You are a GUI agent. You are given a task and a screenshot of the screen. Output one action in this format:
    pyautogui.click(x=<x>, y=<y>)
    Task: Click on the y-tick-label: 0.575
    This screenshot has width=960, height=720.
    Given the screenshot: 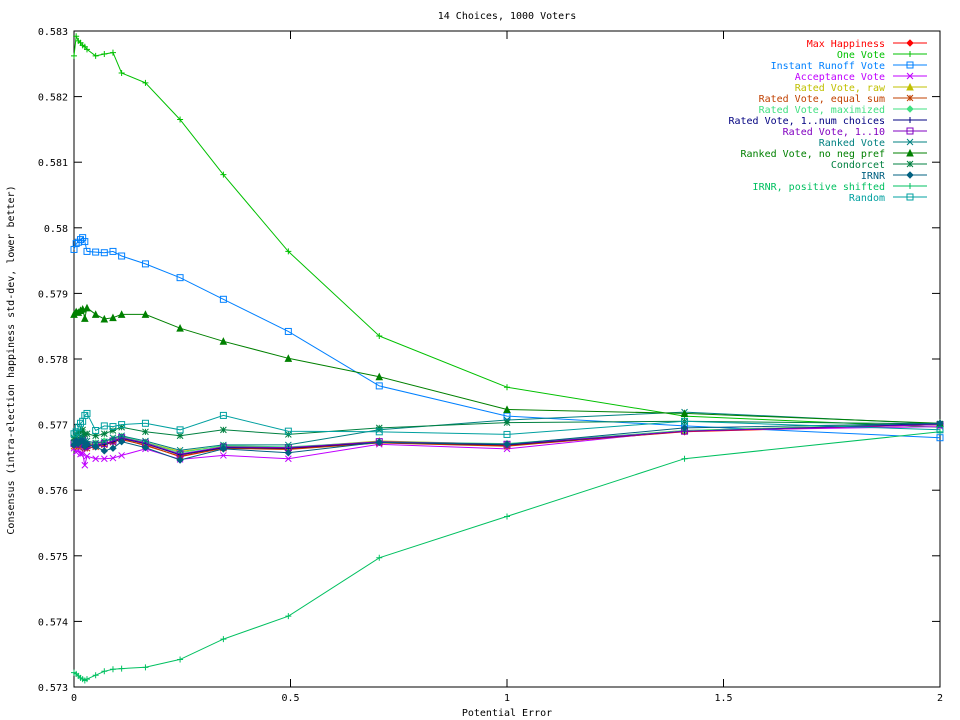 What is the action you would take?
    pyautogui.click(x=53, y=557)
    